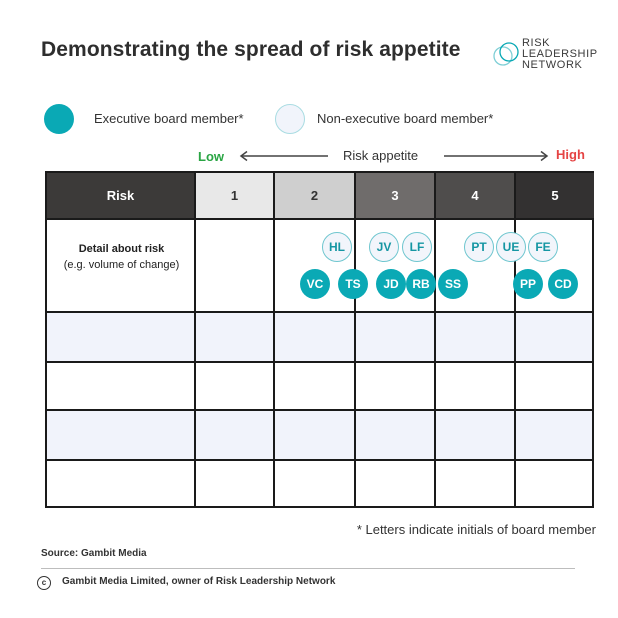 The width and height of the screenshot is (618, 618). What do you see at coordinates (405, 118) in the screenshot?
I see `nonexecutive-legend-label: Non-executive board member*` at bounding box center [405, 118].